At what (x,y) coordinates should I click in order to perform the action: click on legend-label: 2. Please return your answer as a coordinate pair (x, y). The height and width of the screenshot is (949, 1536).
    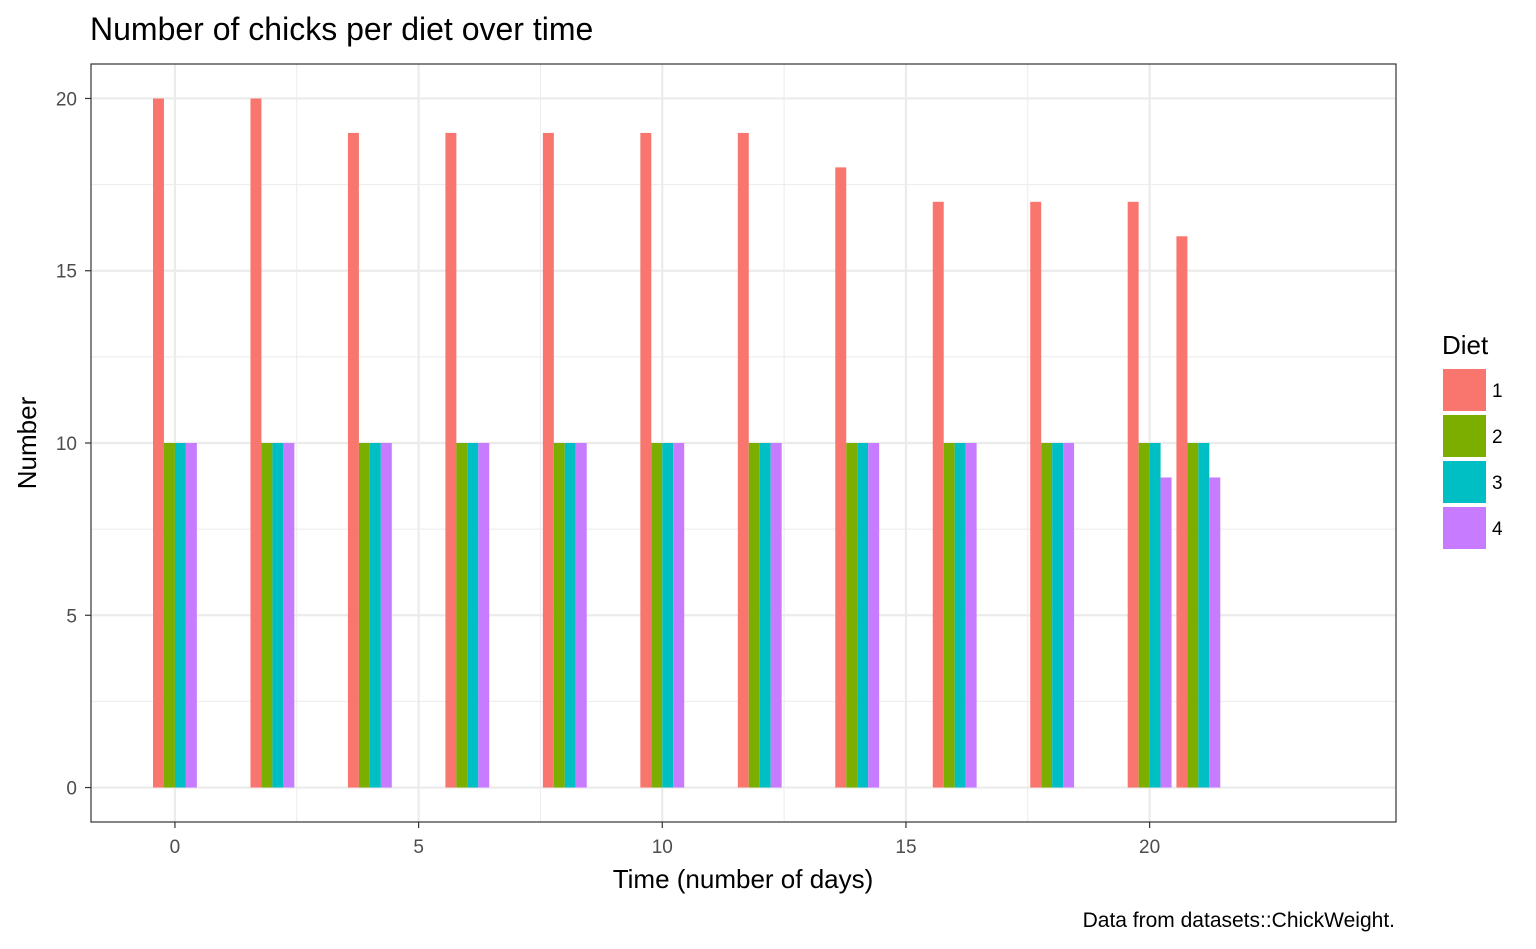
    Looking at the image, I should click on (1497, 437).